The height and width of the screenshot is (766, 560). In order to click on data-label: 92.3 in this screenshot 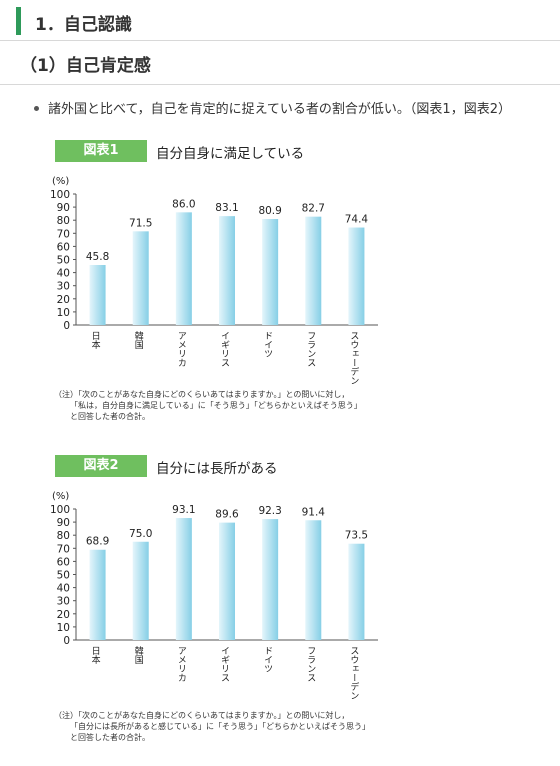, I will do `click(269, 511)`.